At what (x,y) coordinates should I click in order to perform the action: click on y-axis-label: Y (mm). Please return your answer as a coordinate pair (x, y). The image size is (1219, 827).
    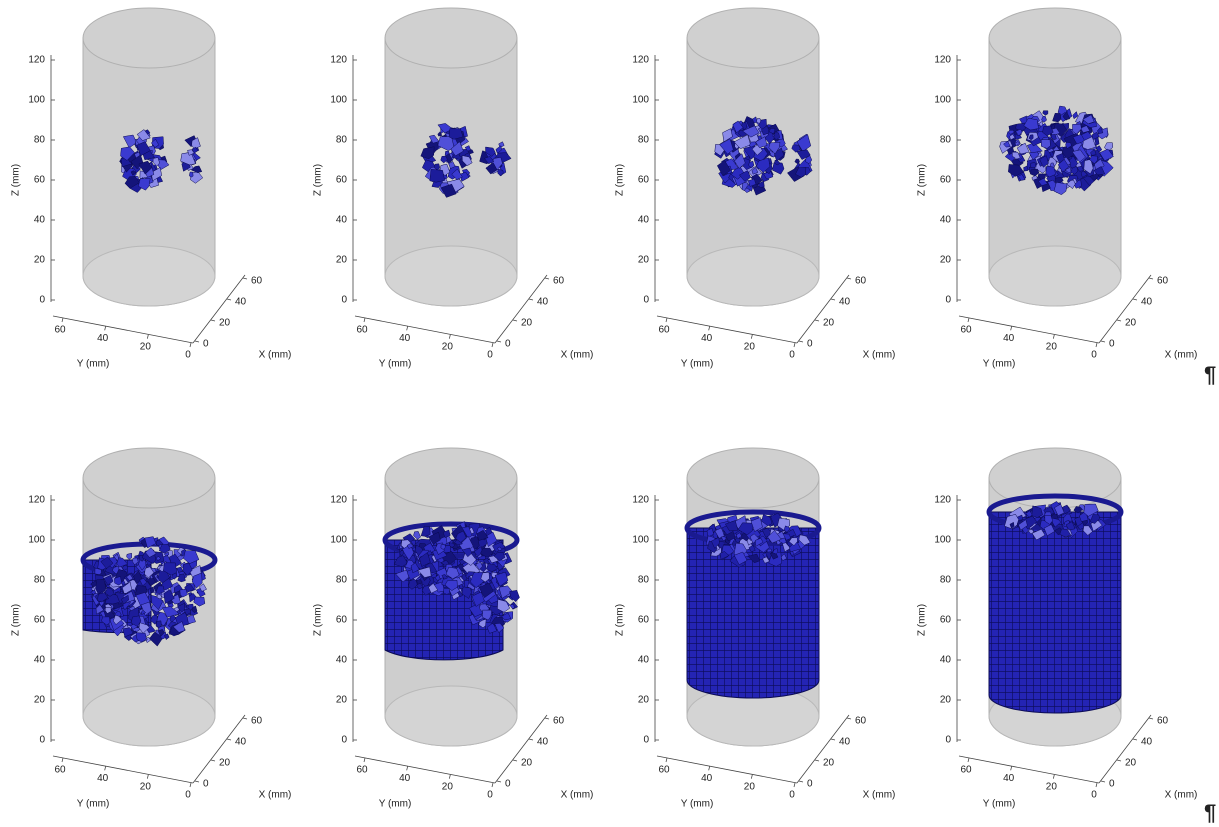
    Looking at the image, I should click on (999, 804).